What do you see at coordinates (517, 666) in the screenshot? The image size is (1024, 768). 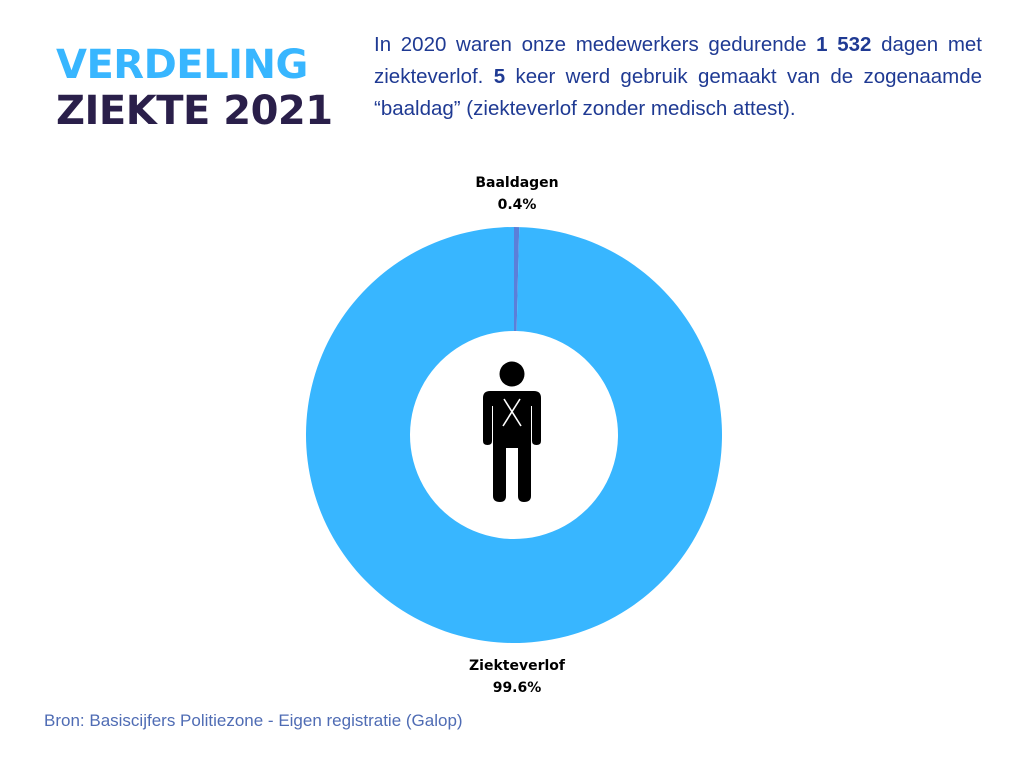 I see `slice-label-name: Ziekteverlof` at bounding box center [517, 666].